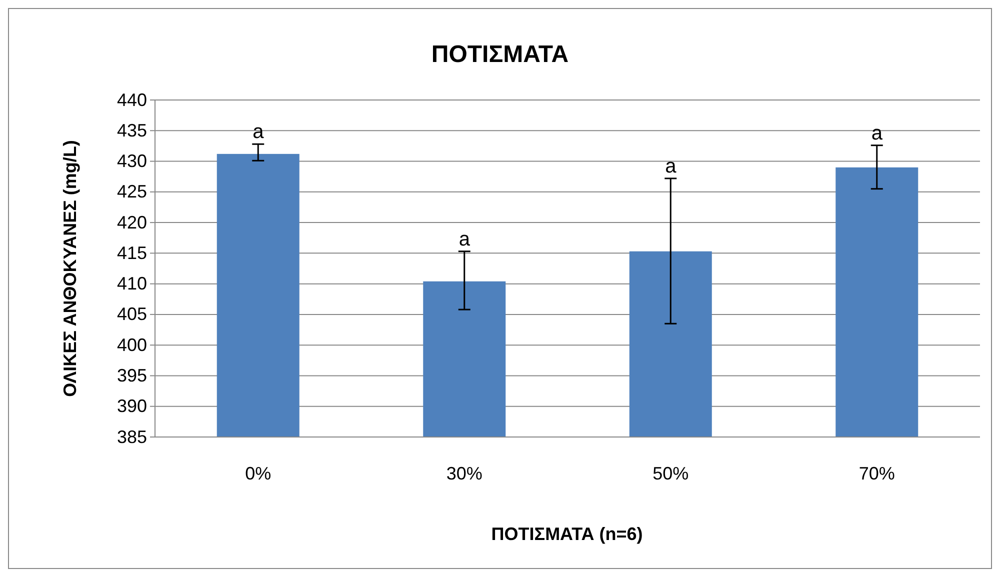  What do you see at coordinates (131, 222) in the screenshot?
I see `y-tick-label: 420` at bounding box center [131, 222].